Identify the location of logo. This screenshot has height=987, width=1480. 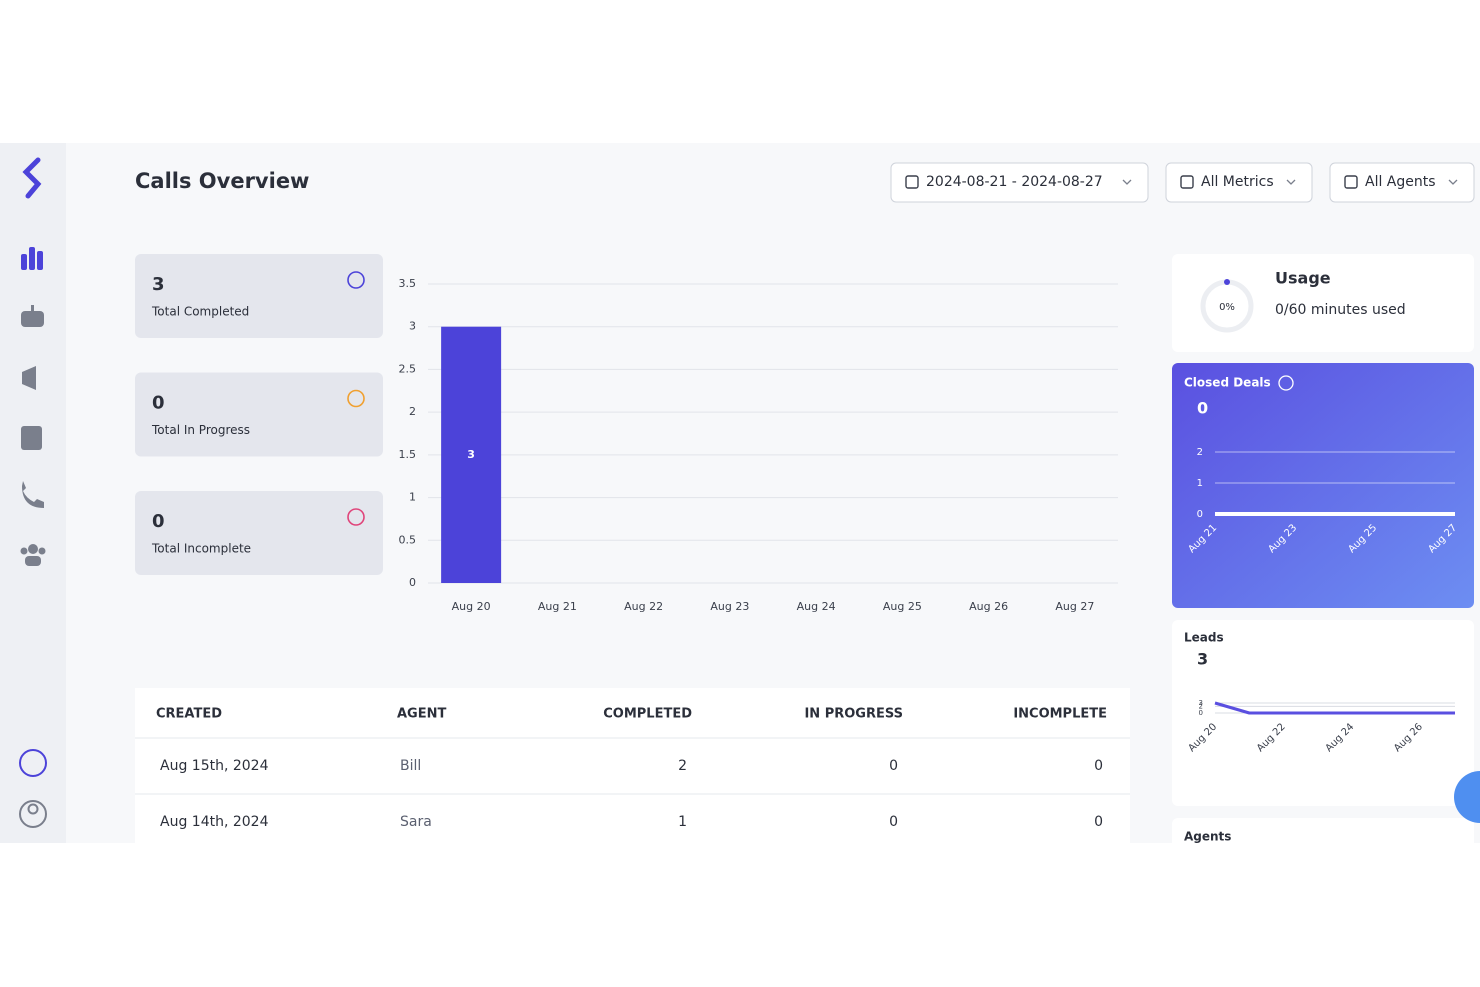
(32, 178).